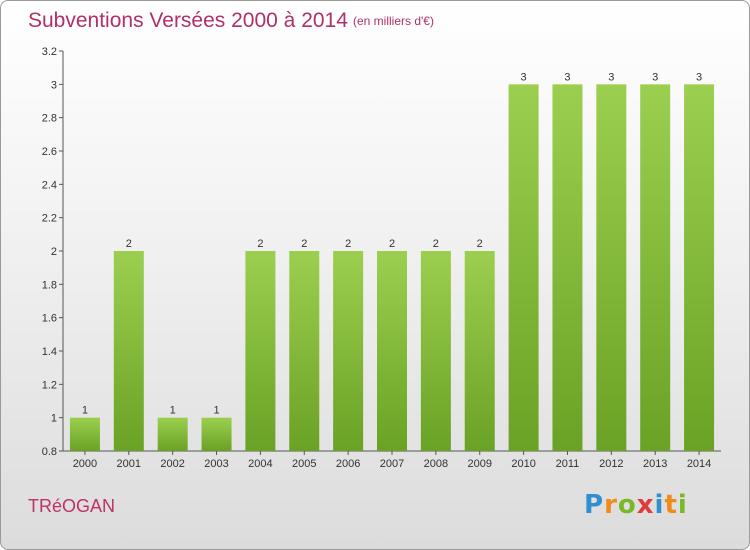  I want to click on x-tick-label: 2006, so click(348, 464).